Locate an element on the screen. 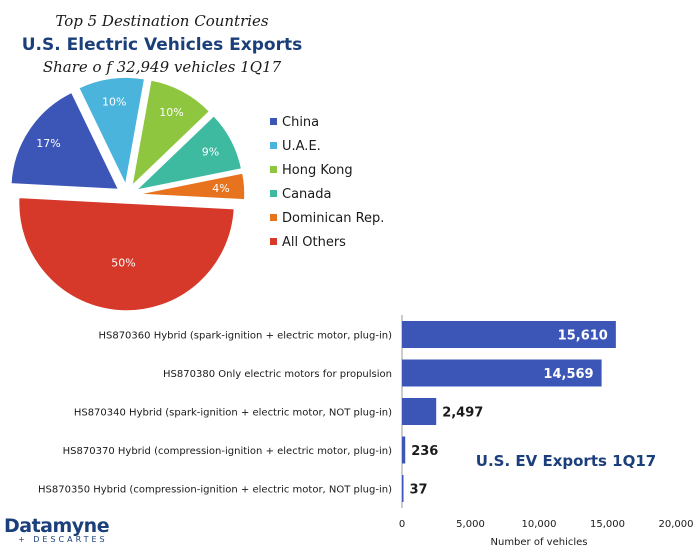 The width and height of the screenshot is (700, 553). pie-chart: 17% 10% 10% 9% 4% 50% is located at coordinates (128, 194).